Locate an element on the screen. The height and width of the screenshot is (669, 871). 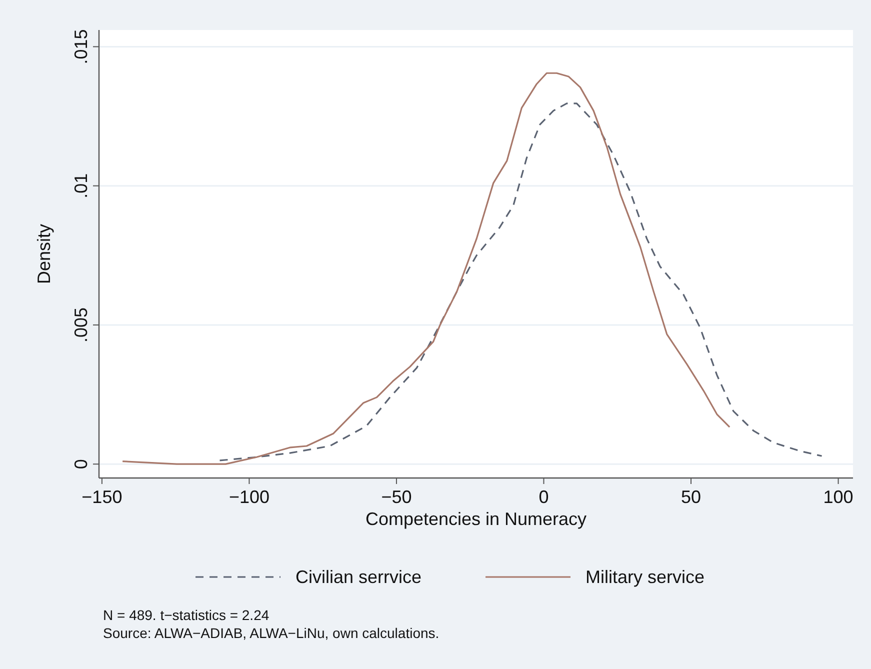
source-note: Source: ALWA−ADIAB, ALWA−LiNu, own calculations. is located at coordinates (271, 633).